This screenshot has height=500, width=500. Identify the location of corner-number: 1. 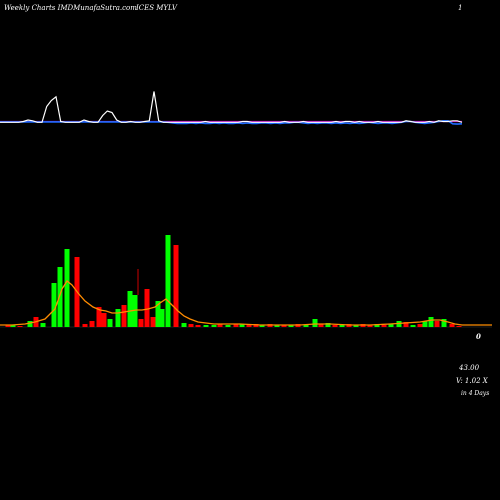
(460, 8).